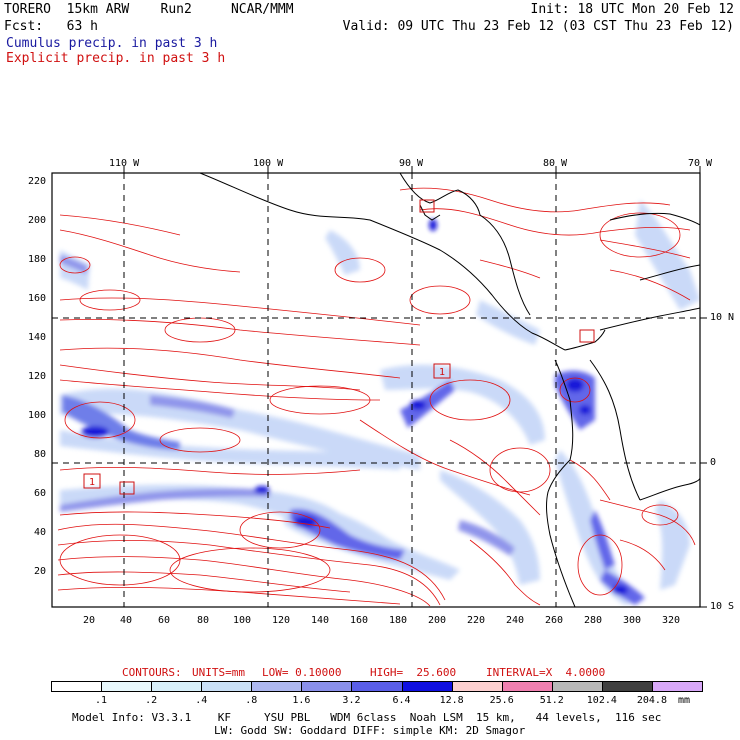 The width and height of the screenshot is (740, 740). What do you see at coordinates (124, 163) in the screenshot?
I see `lon-label-110w: 110 W` at bounding box center [124, 163].